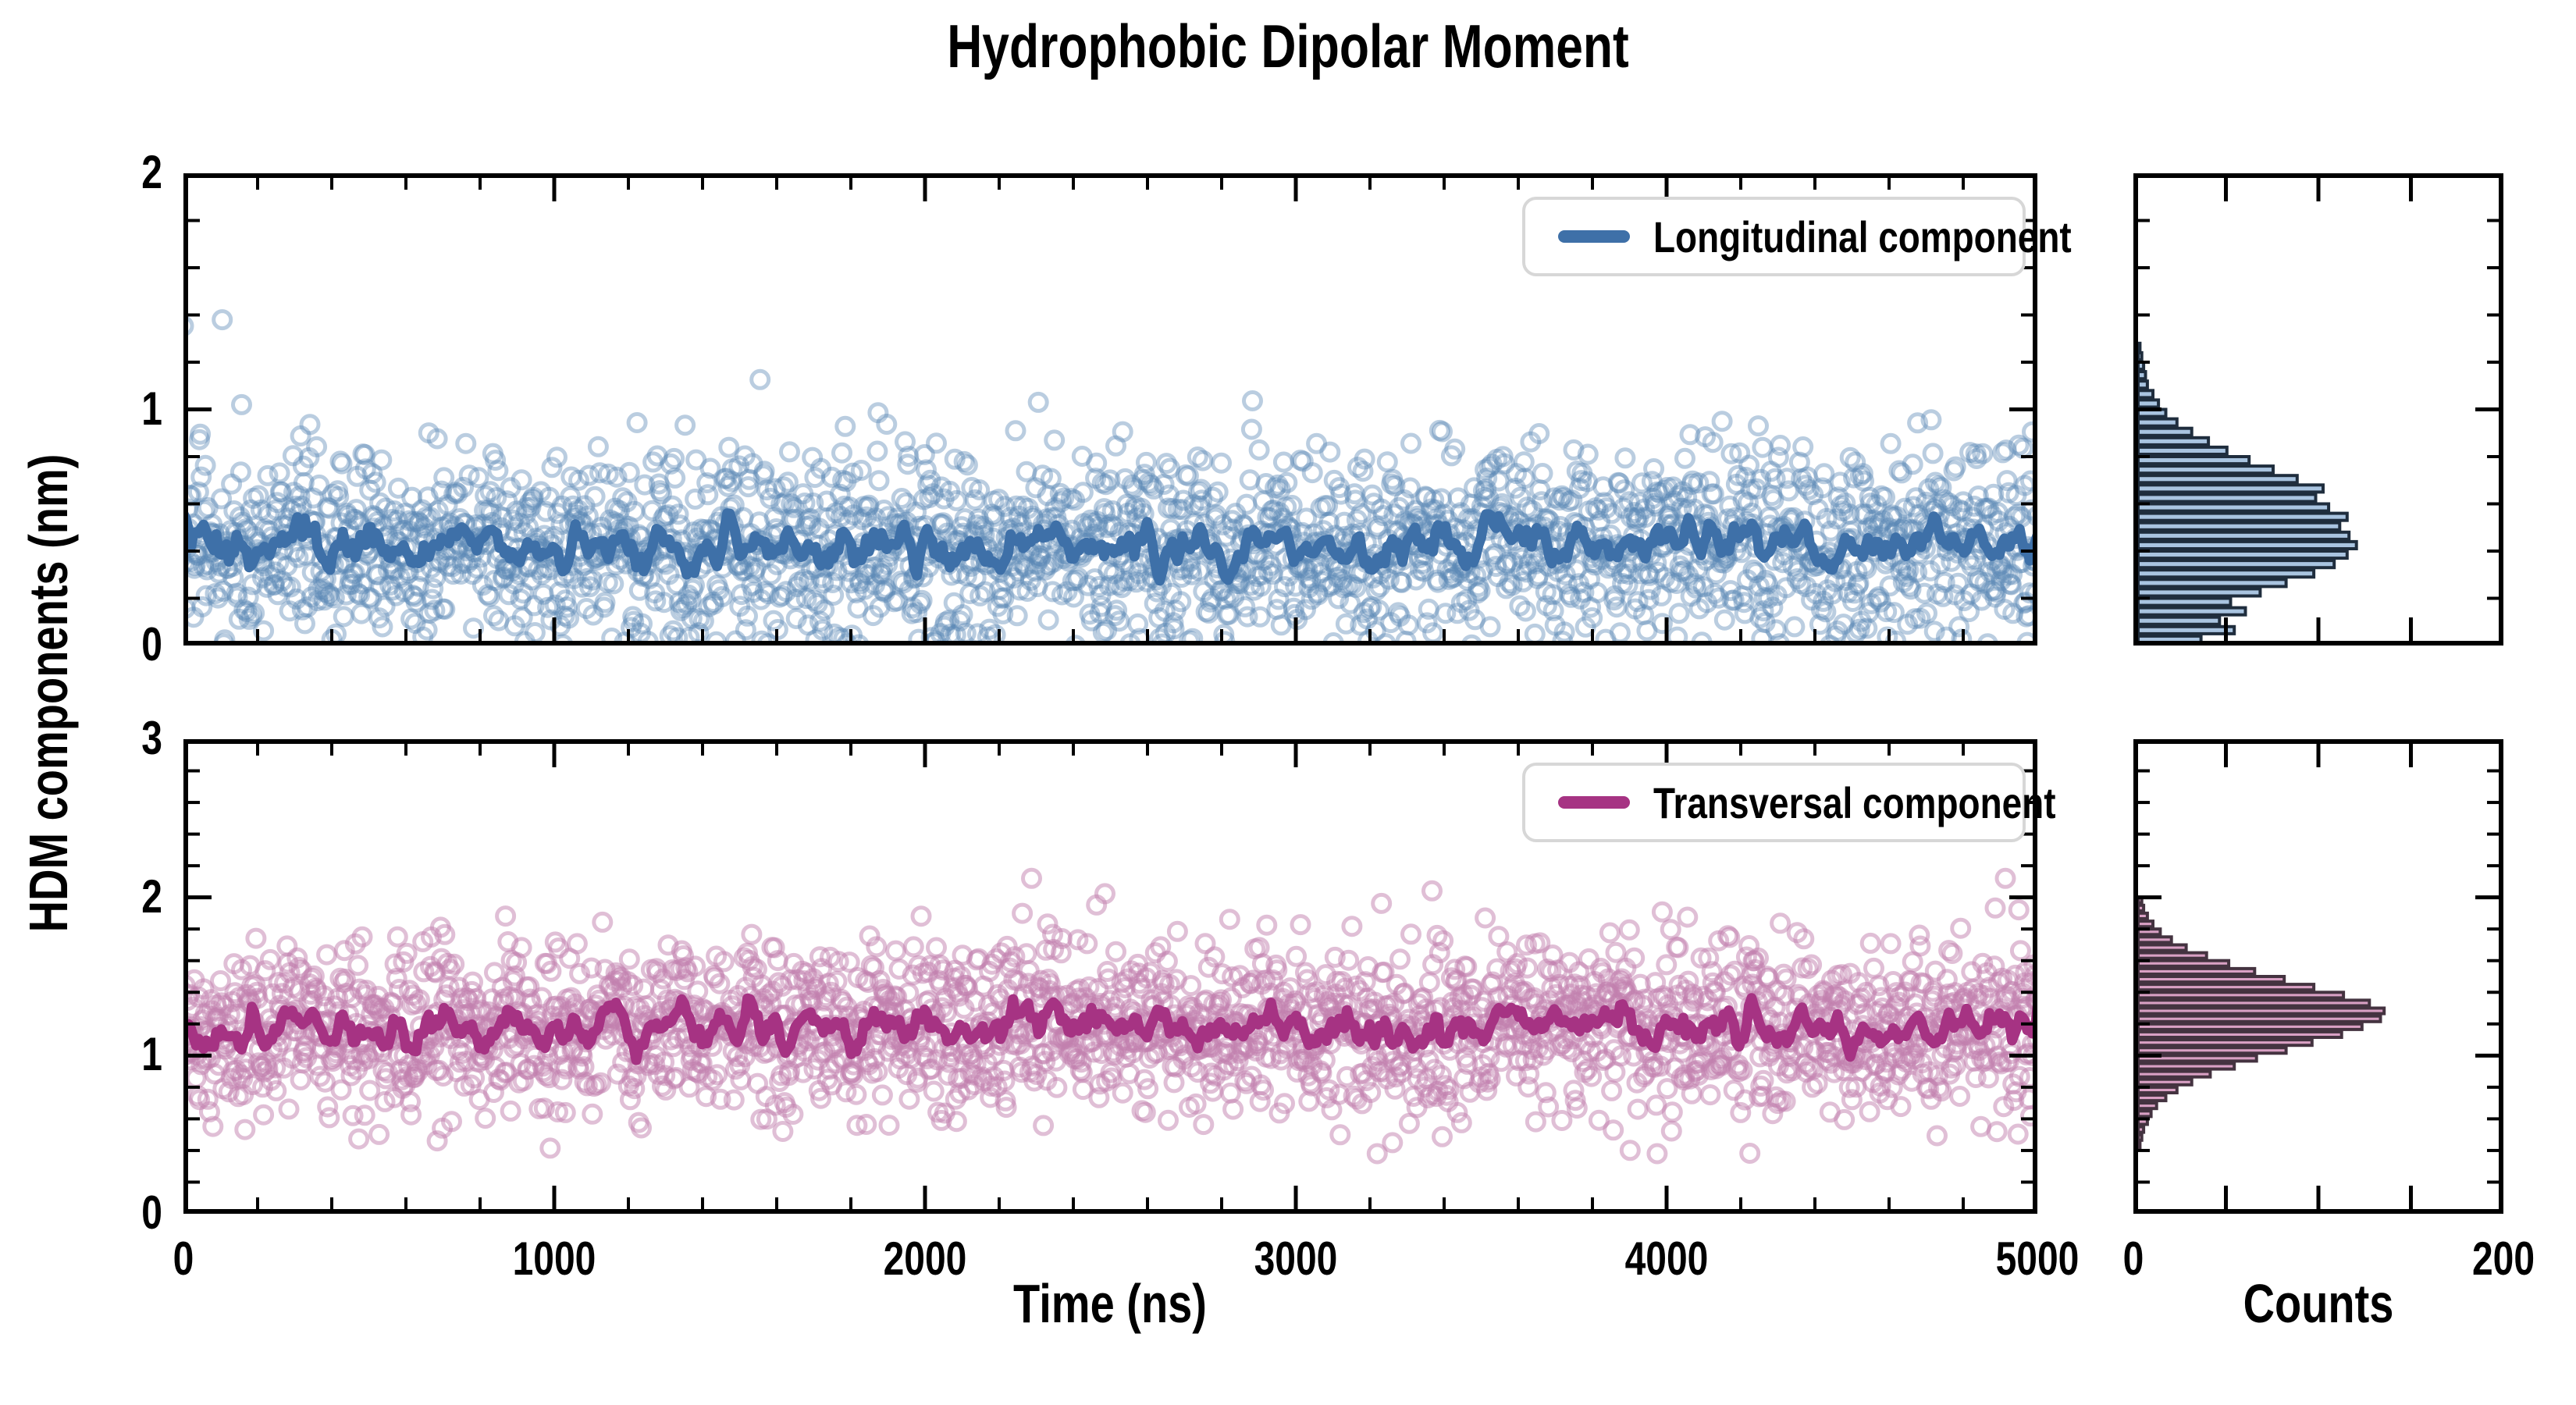 Image resolution: width=2576 pixels, height=1405 pixels. Describe the element at coordinates (925, 1258) in the screenshot. I see `x-tick-label-2000: 2000` at that location.